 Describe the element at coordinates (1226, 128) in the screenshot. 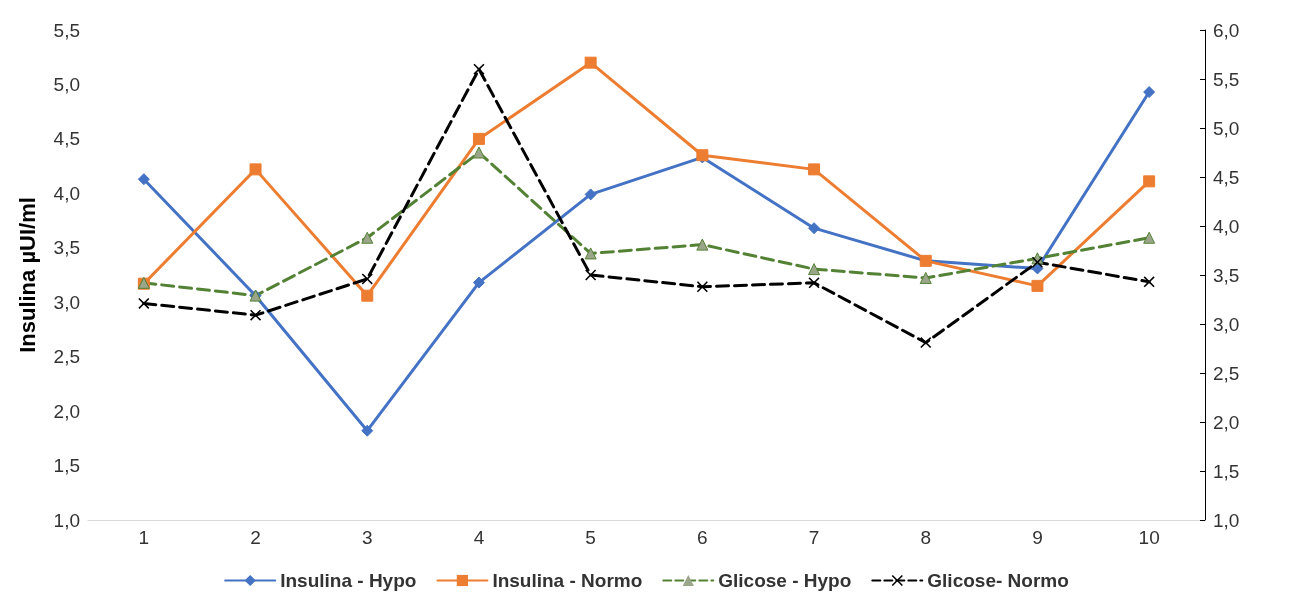

I see `y2-tick-label: 5,0` at that location.